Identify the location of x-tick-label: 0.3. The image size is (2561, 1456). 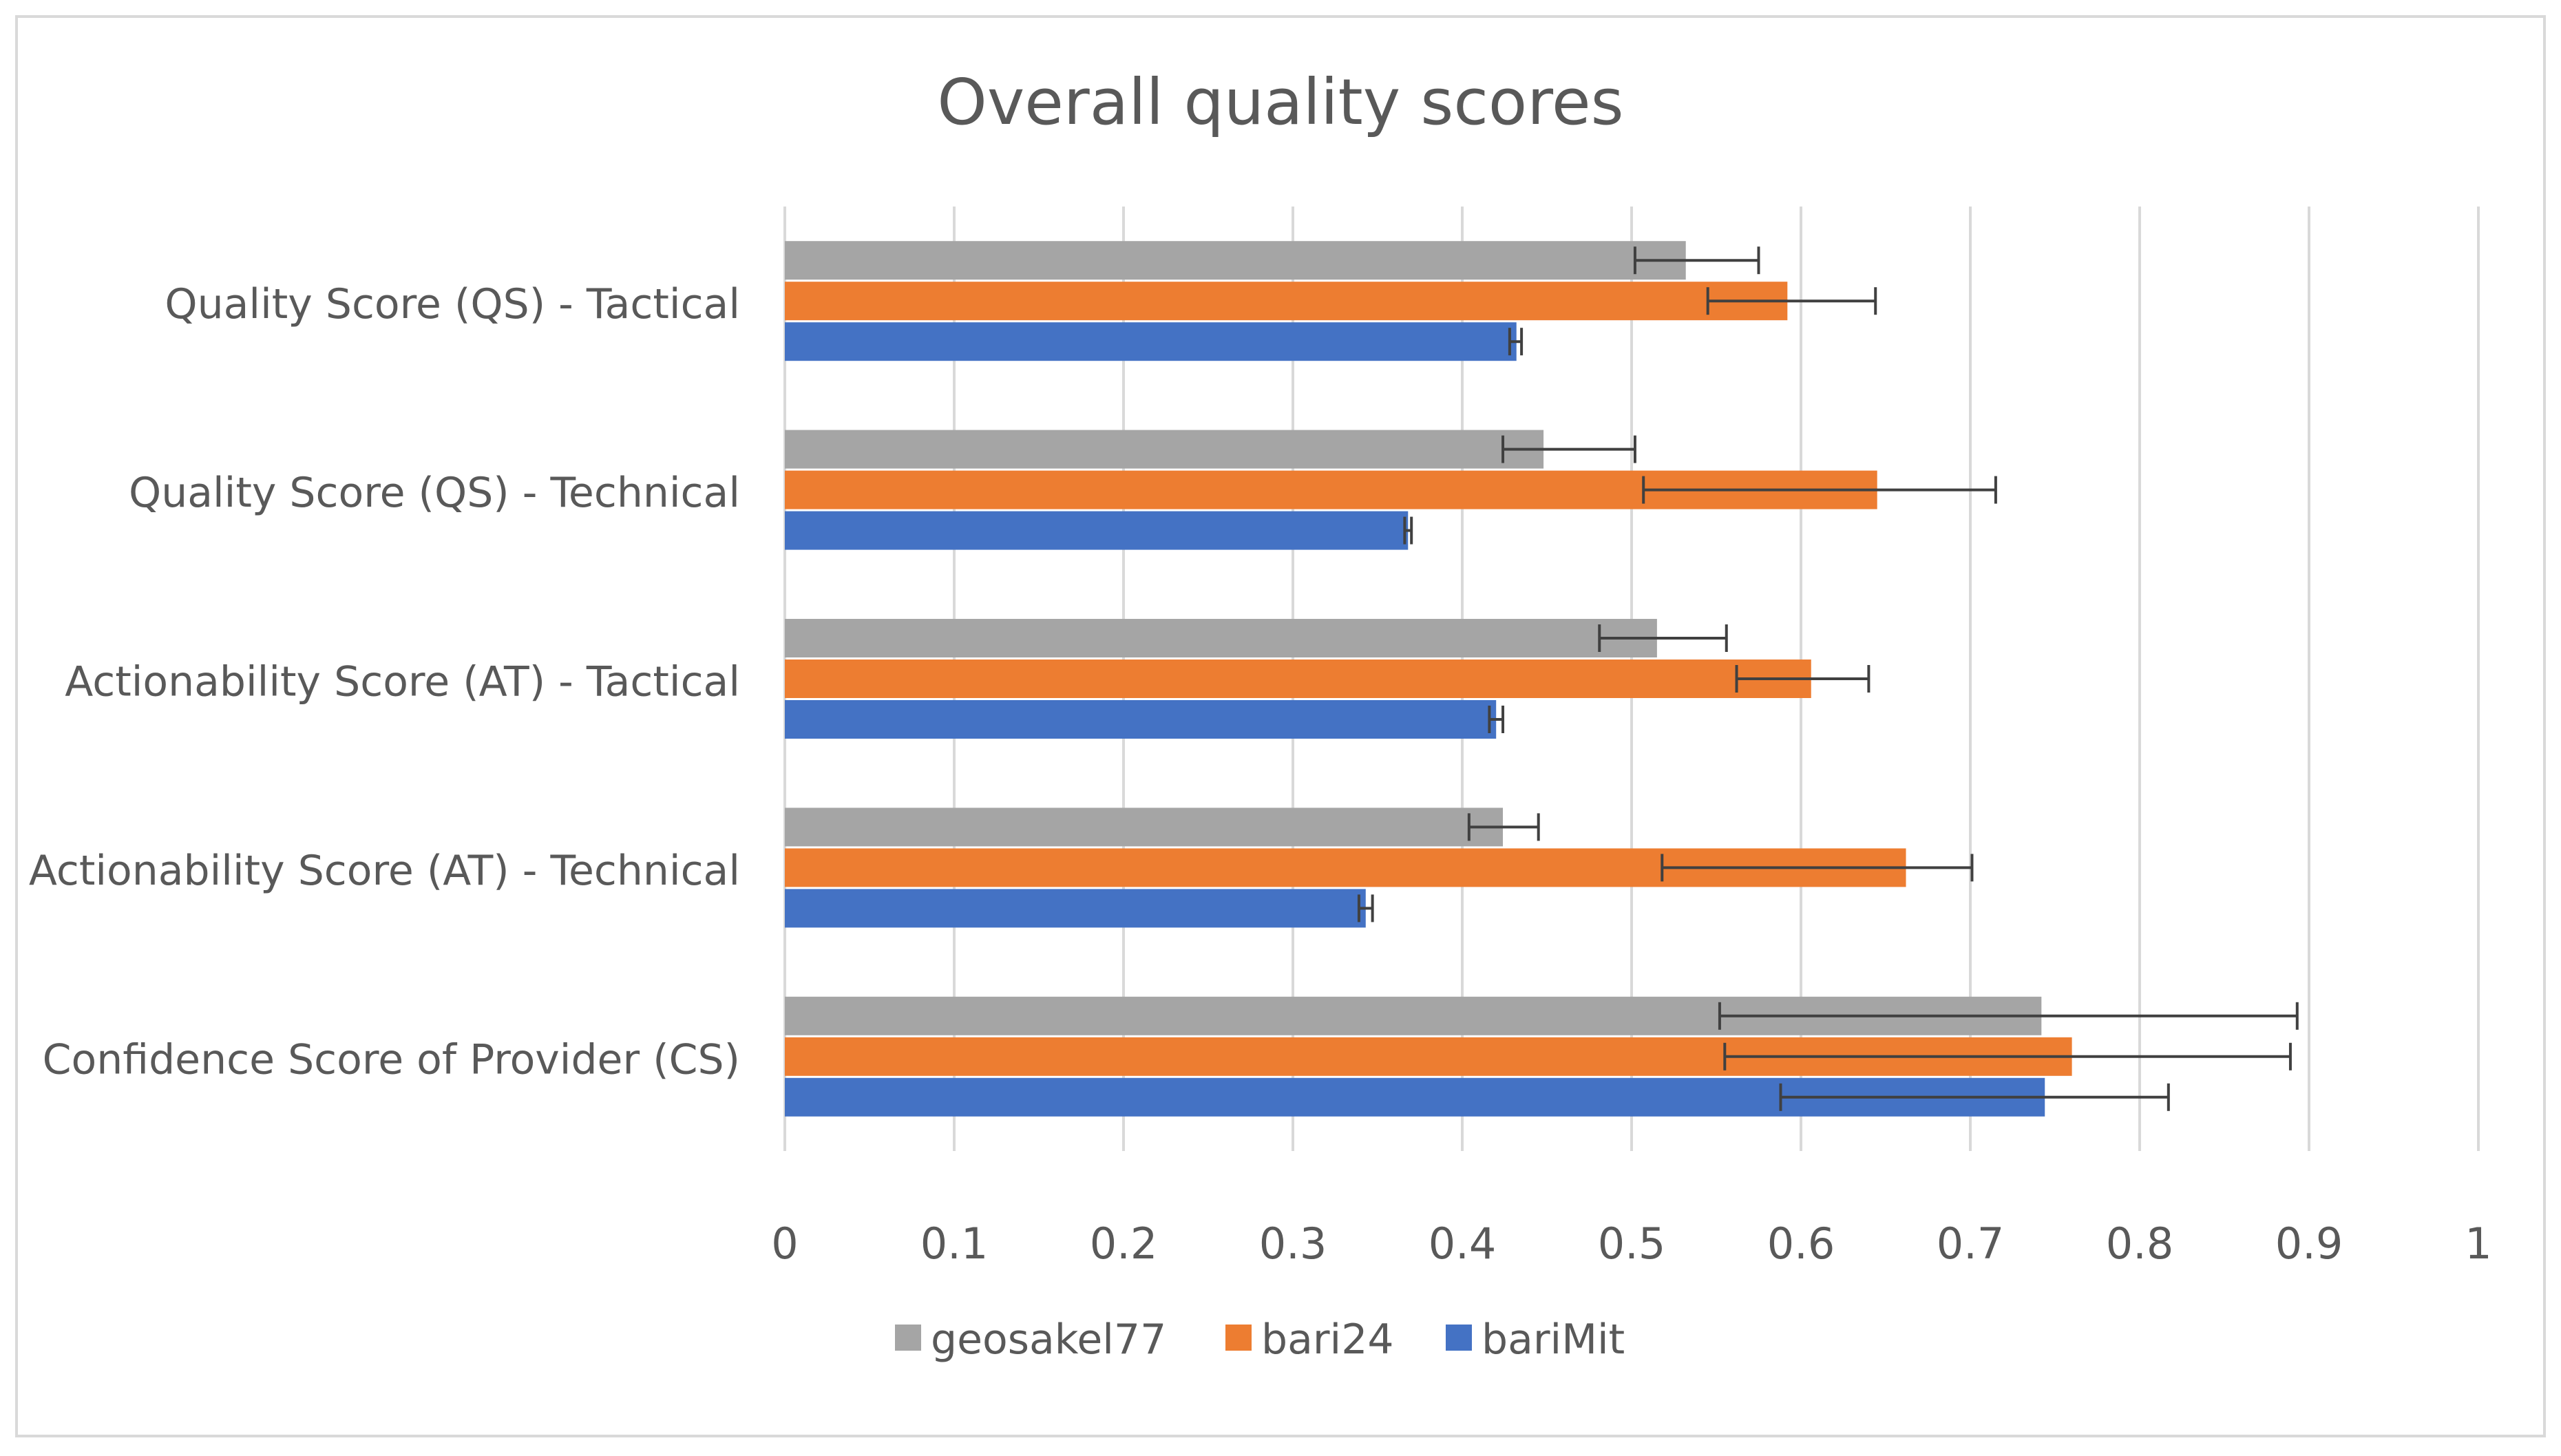
(1293, 1243).